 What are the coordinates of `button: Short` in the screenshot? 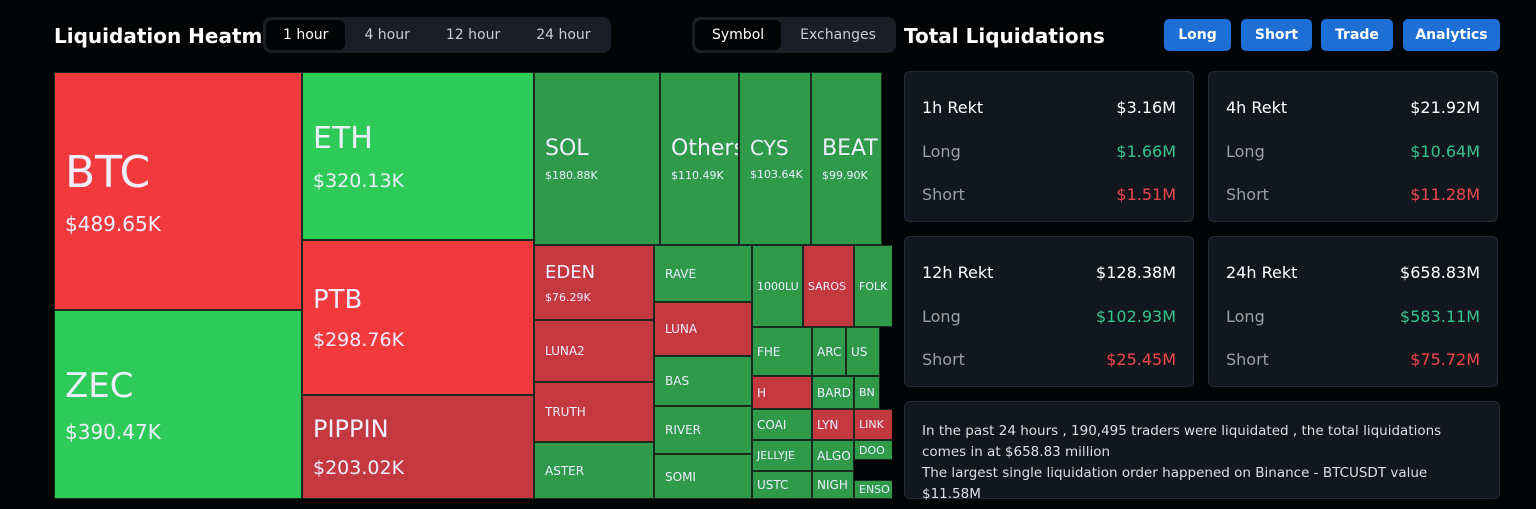 It's located at (1276, 35).